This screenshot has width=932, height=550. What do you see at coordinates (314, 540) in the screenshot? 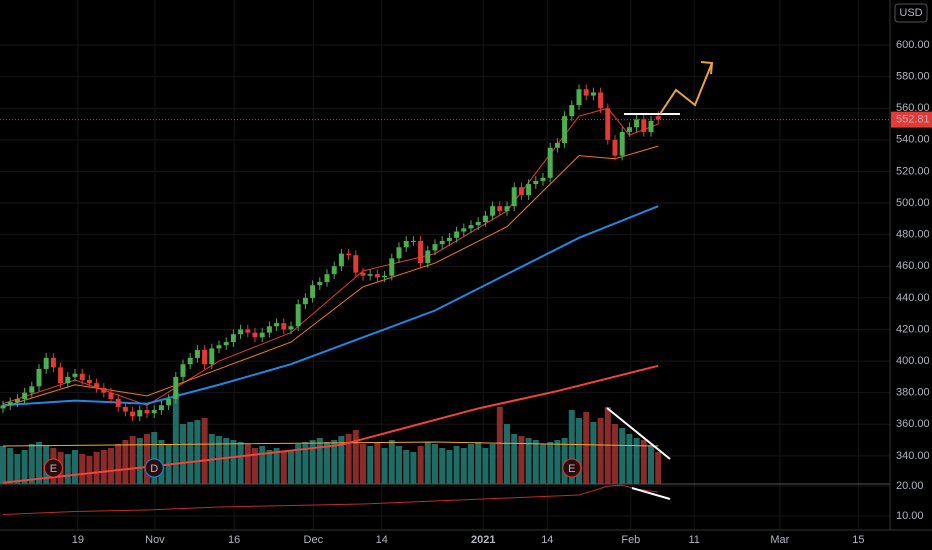
I see `x-tick-label: Dec` at bounding box center [314, 540].